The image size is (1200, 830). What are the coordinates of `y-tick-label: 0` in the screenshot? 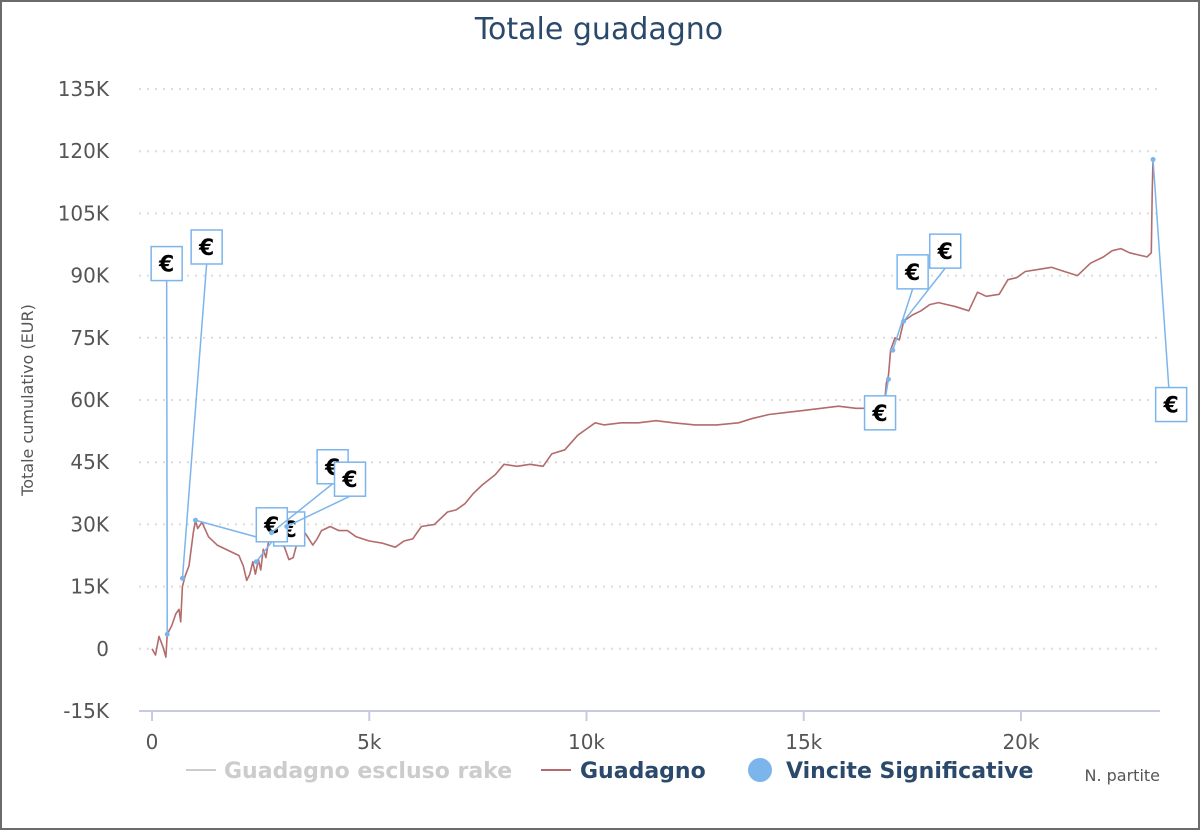 It's located at (102, 649).